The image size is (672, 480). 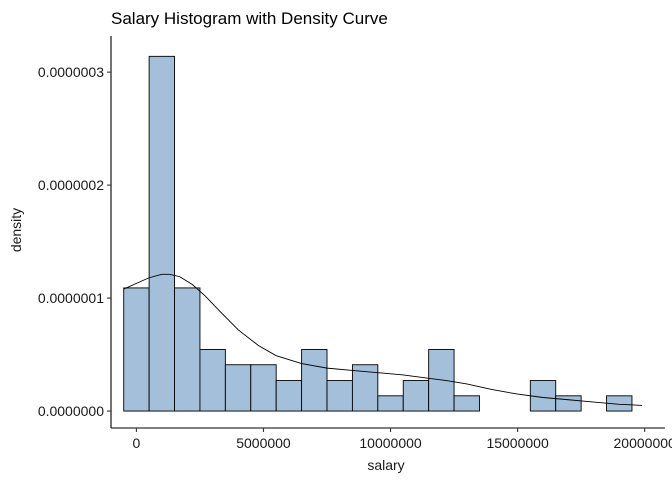 I want to click on y-axis-title: density, so click(x=16, y=230).